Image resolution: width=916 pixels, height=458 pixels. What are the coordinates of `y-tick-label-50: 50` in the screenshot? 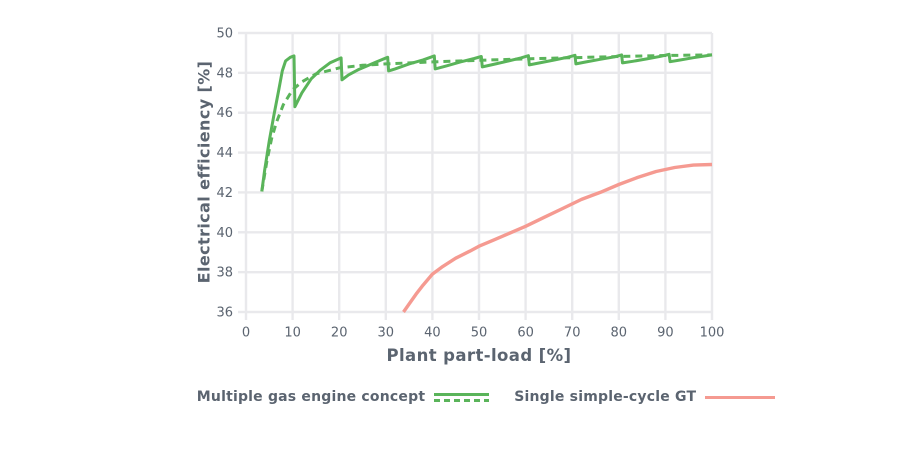 It's located at (224, 34).